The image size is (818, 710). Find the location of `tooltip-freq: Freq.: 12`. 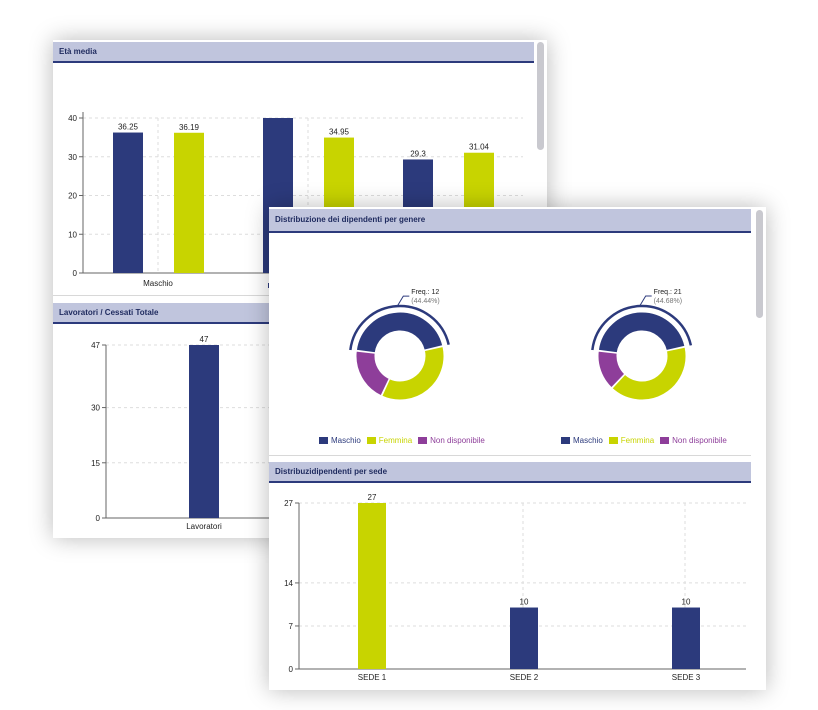

tooltip-freq: Freq.: 12 is located at coordinates (425, 292).